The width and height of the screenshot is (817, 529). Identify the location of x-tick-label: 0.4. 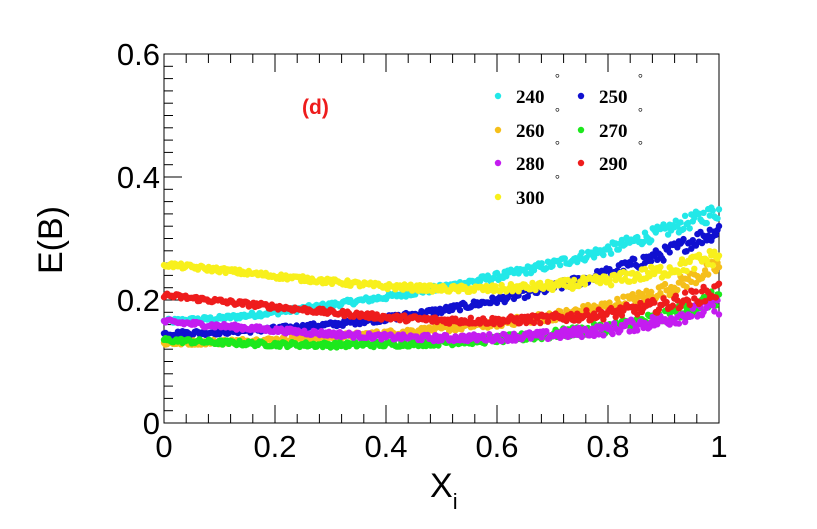
(385, 446).